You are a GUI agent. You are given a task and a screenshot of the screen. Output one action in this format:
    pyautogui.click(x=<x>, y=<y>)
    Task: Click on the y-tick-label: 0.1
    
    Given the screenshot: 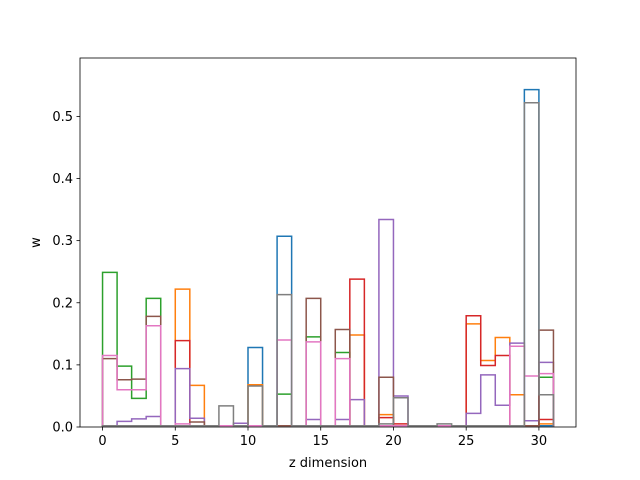 What is the action you would take?
    pyautogui.click(x=62, y=365)
    